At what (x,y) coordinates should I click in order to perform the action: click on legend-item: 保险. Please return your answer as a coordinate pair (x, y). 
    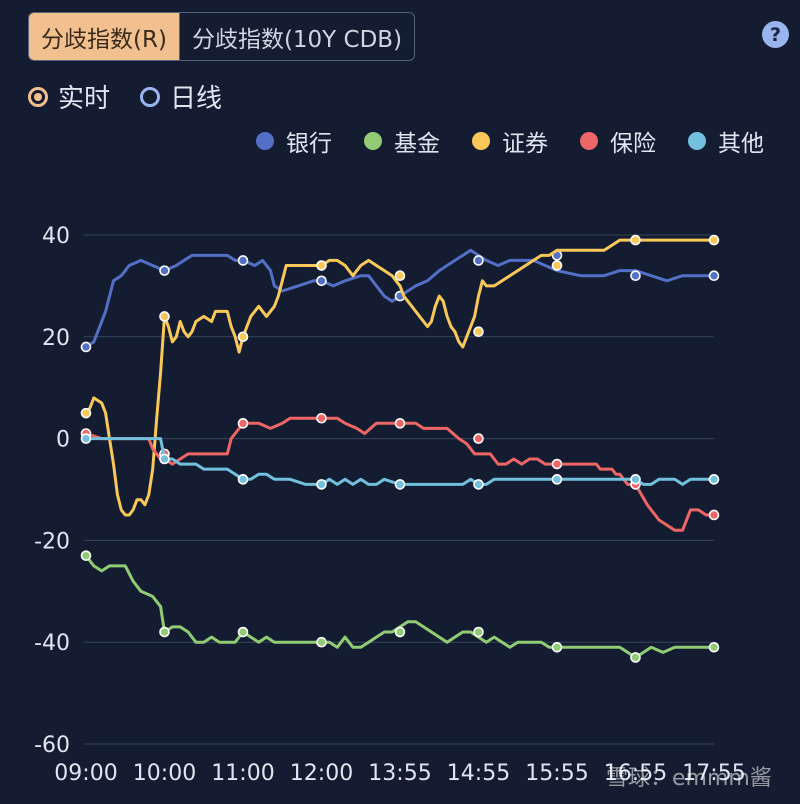
    Looking at the image, I should click on (618, 141).